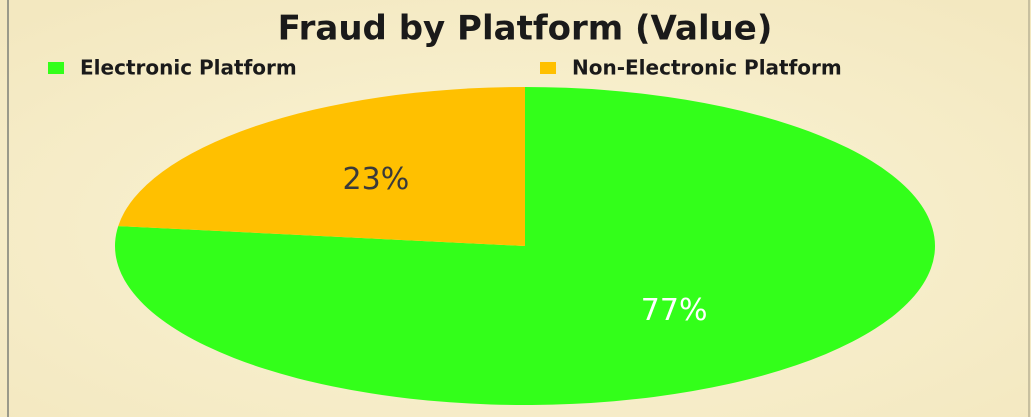 This screenshot has height=417, width=1031. I want to click on data-label: 23%, so click(376, 179).